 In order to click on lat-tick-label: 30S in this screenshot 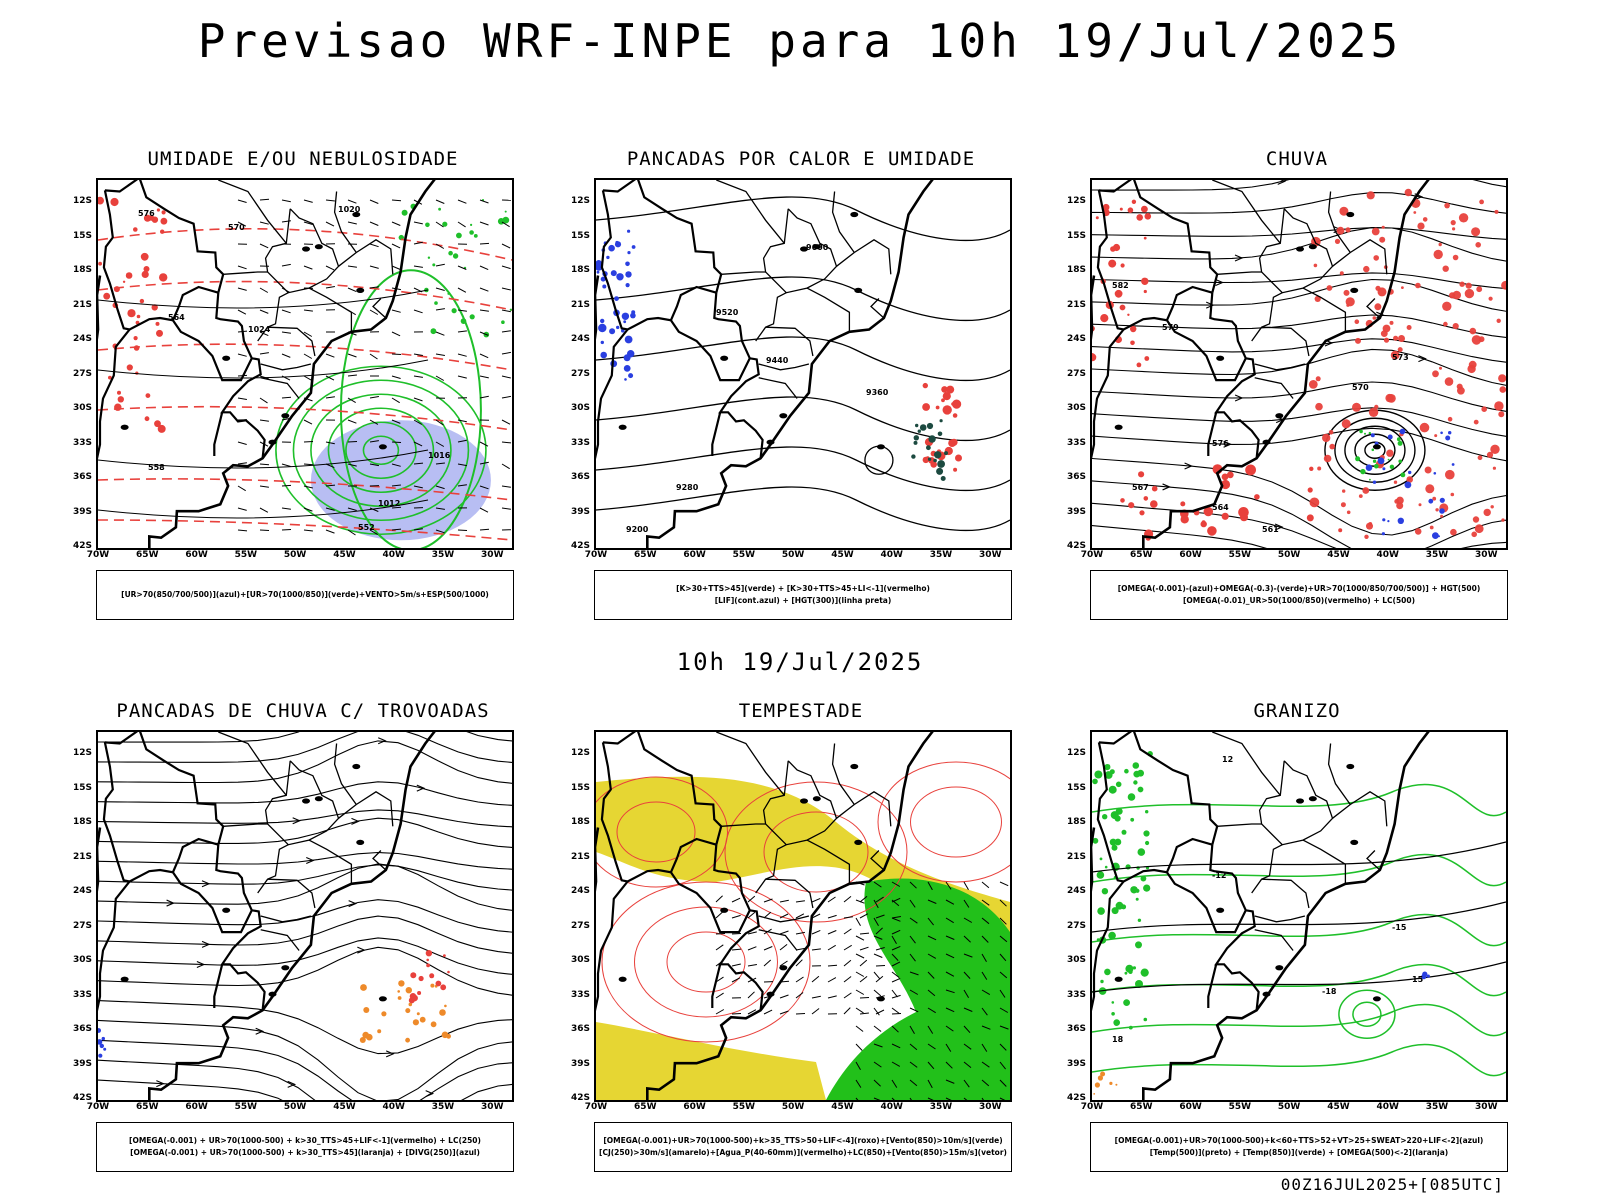, I will do `click(1076, 960)`.